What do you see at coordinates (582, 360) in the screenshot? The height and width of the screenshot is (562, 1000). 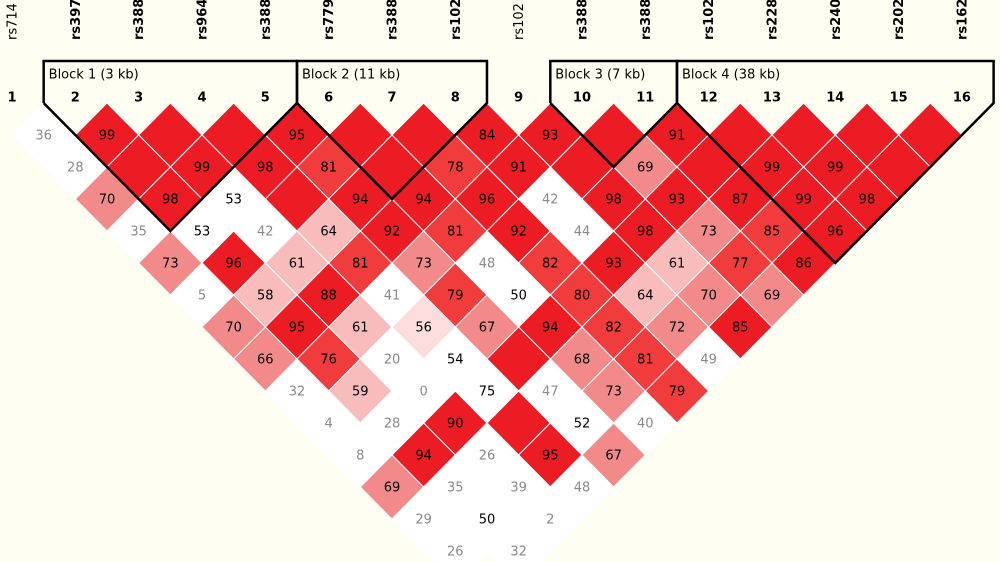 I see `ld-value: 68` at bounding box center [582, 360].